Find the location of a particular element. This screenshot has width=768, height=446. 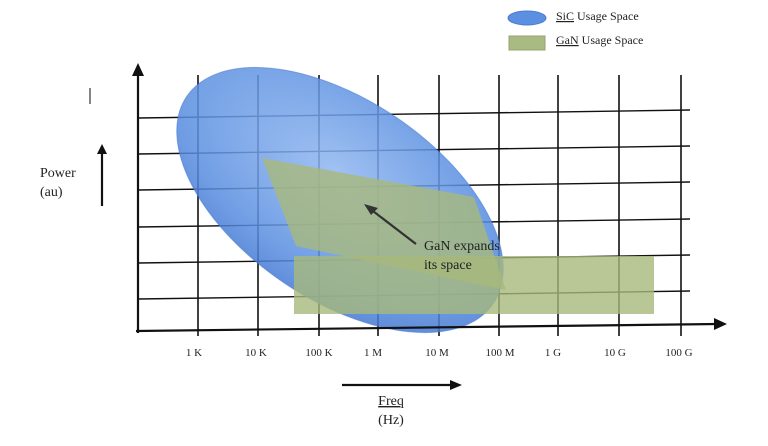

legend-label-gan-rest: Usage Space is located at coordinates (611, 40).